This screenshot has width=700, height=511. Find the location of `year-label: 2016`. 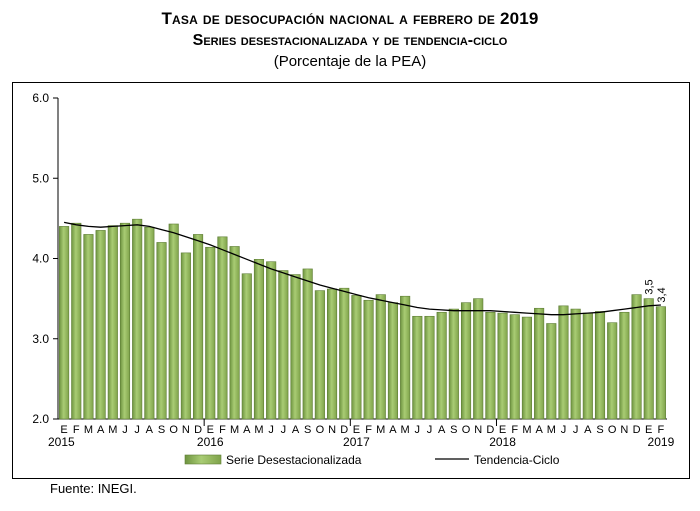

year-label: 2016 is located at coordinates (210, 442).